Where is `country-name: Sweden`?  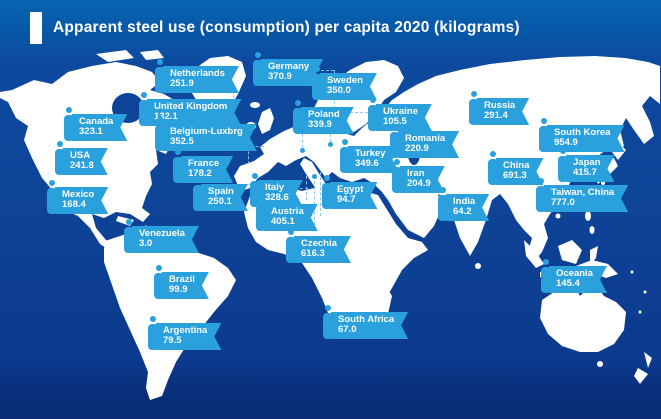
country-name: Sweden is located at coordinates (345, 80).